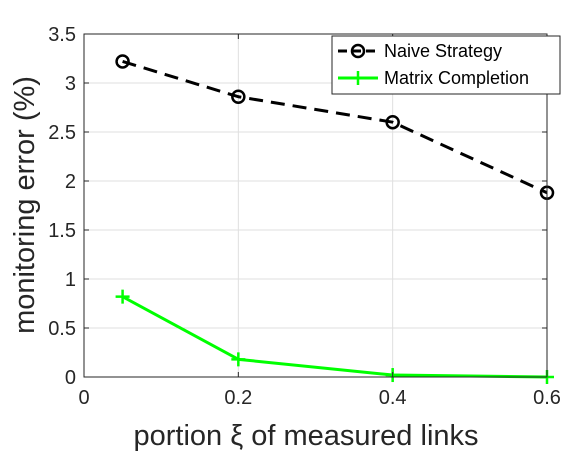 The image size is (585, 453). Describe the element at coordinates (70, 280) in the screenshot. I see `y-tick-label: 1` at that location.